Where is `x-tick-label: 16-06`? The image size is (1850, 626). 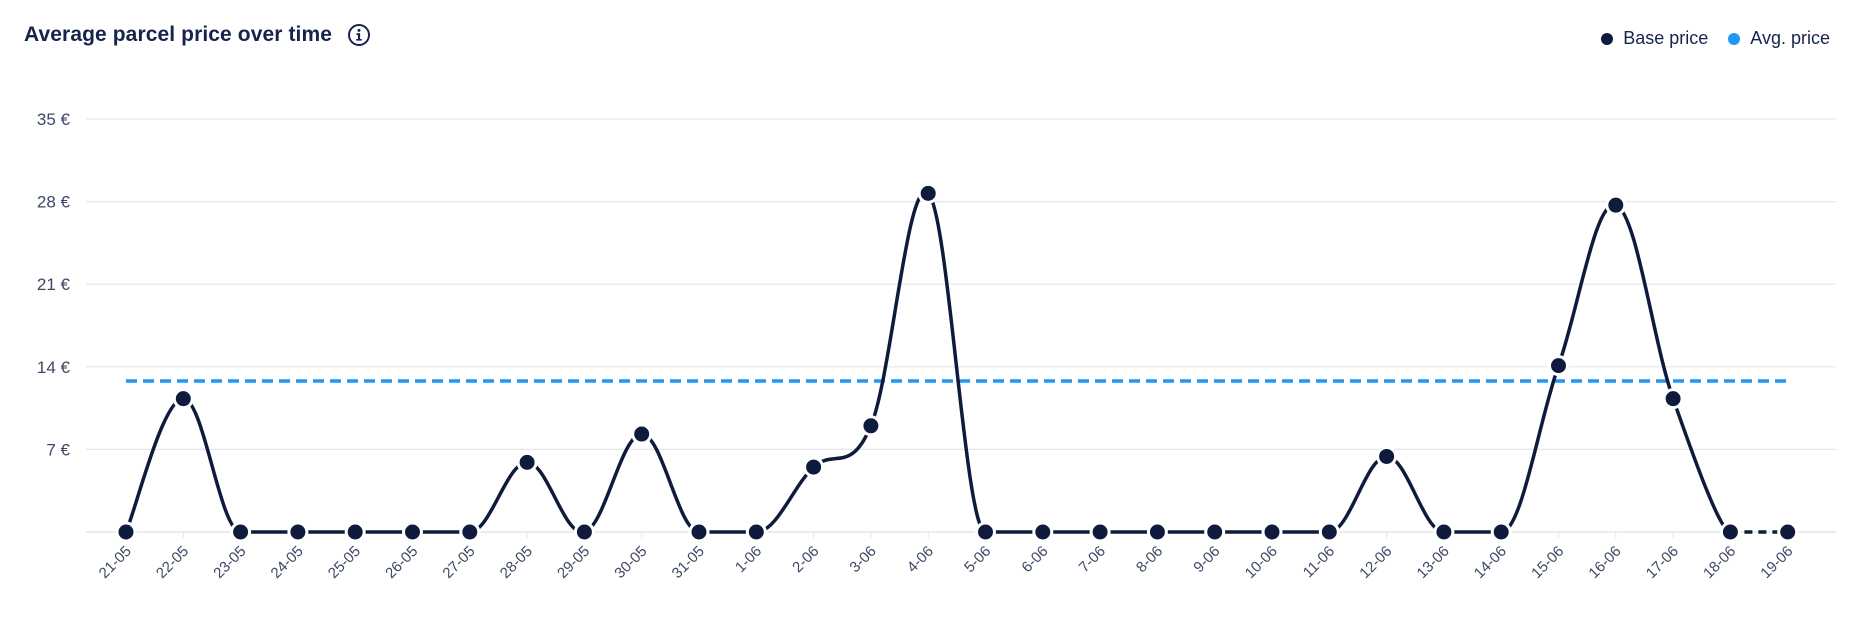
x-tick-label: 16-06 is located at coordinates (1604, 562).